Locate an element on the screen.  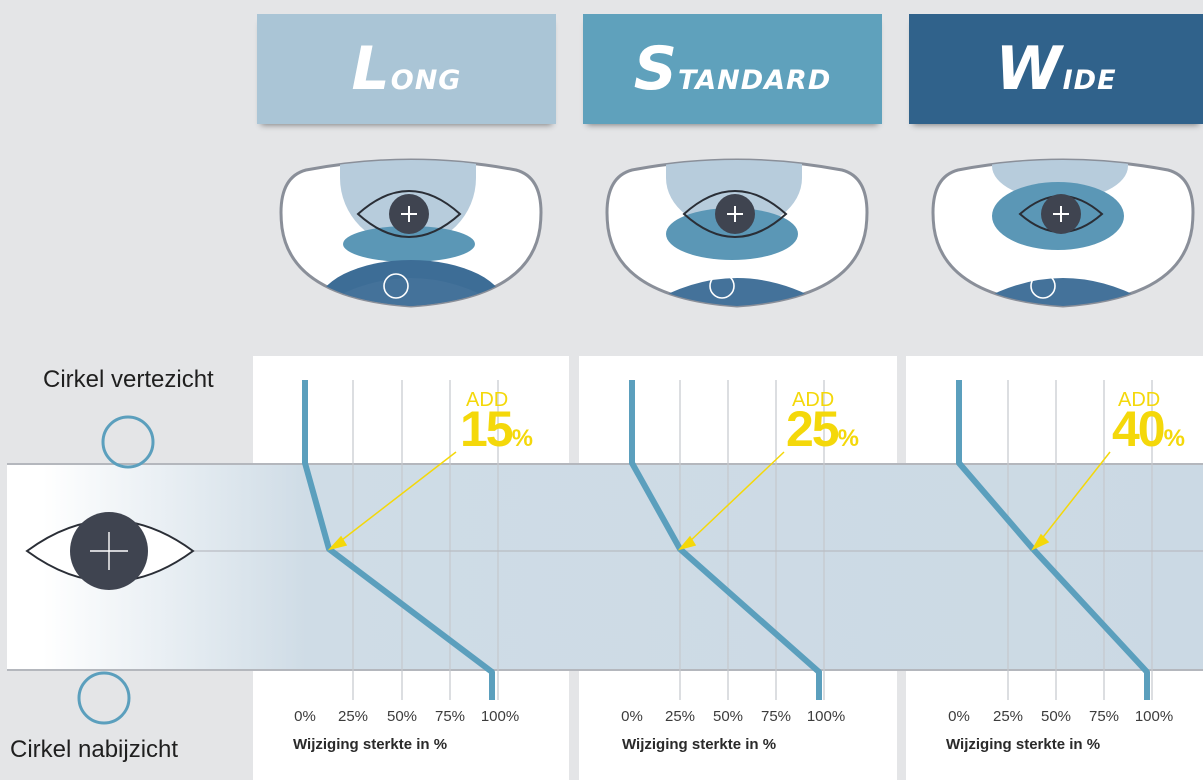
xlabel-long: Wijziging sterkte in % is located at coordinates (370, 744).